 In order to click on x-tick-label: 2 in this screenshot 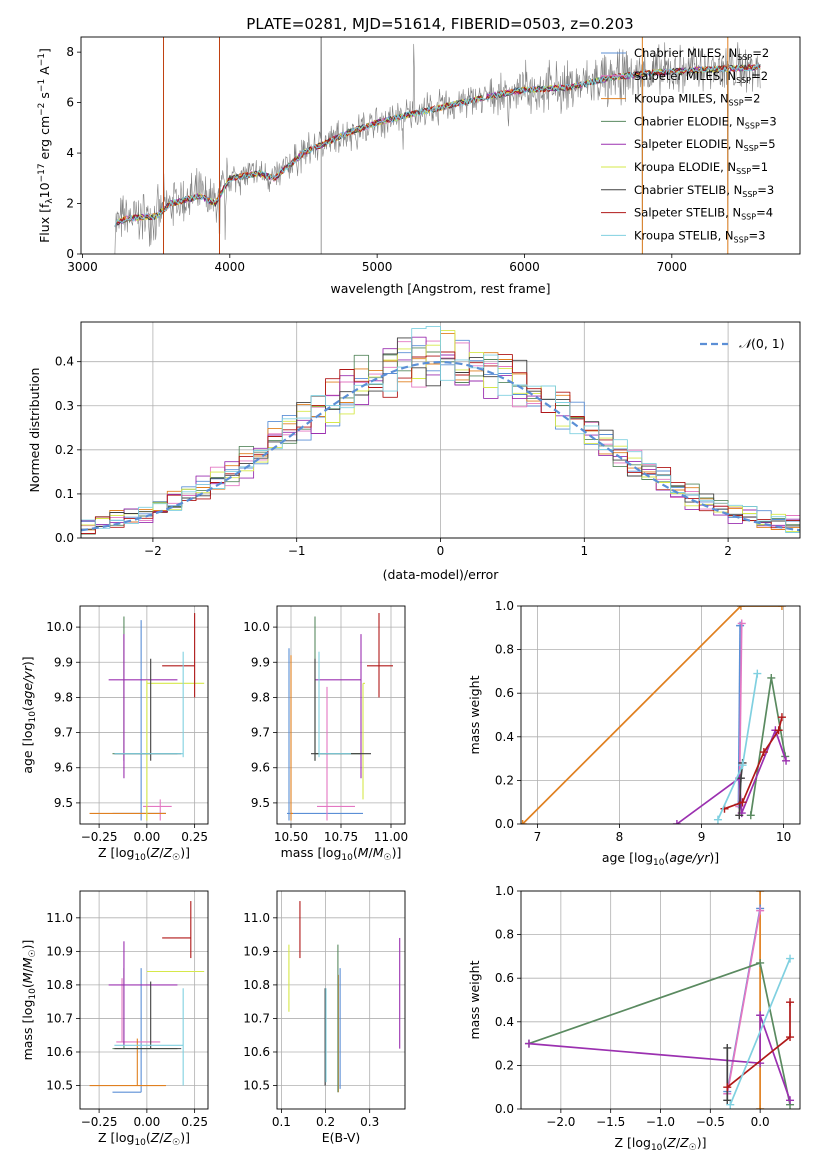, I will do `click(728, 551)`.